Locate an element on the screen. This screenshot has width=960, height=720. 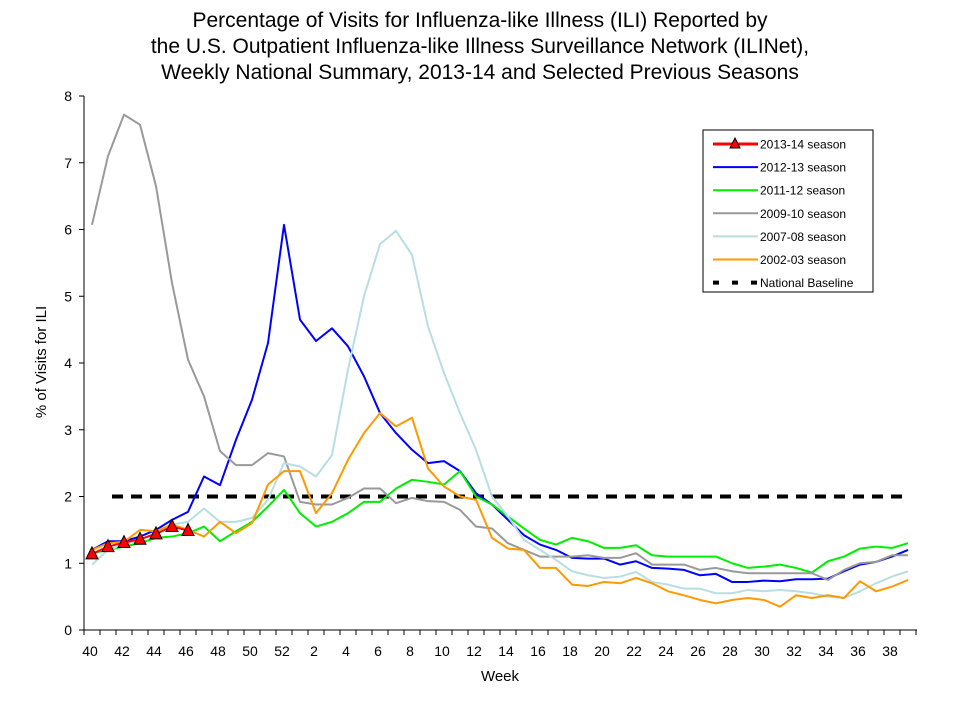
x-tick-label: 8 is located at coordinates (410, 651).